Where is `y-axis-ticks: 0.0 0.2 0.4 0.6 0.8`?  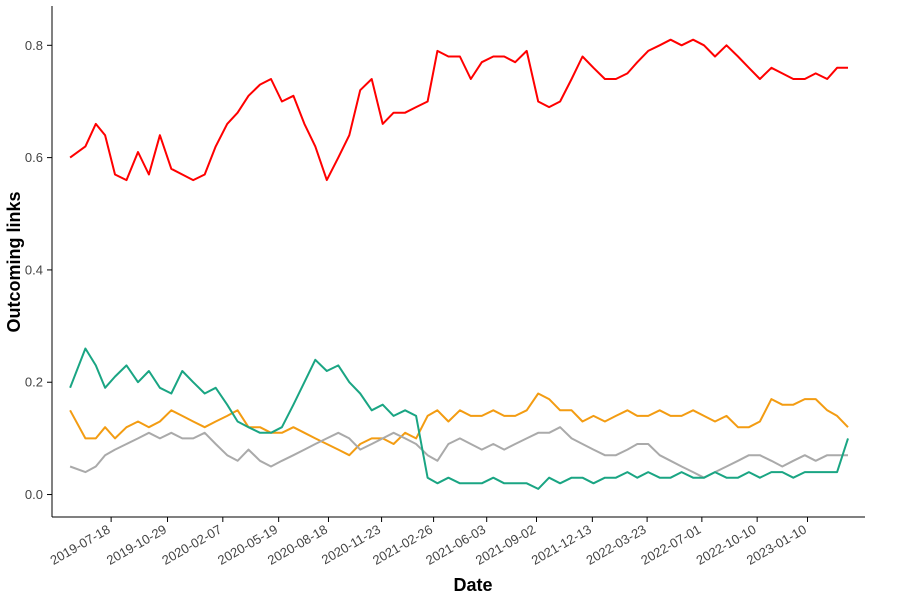 y-axis-ticks: 0.0 0.2 0.4 0.6 0.8 is located at coordinates (38, 270).